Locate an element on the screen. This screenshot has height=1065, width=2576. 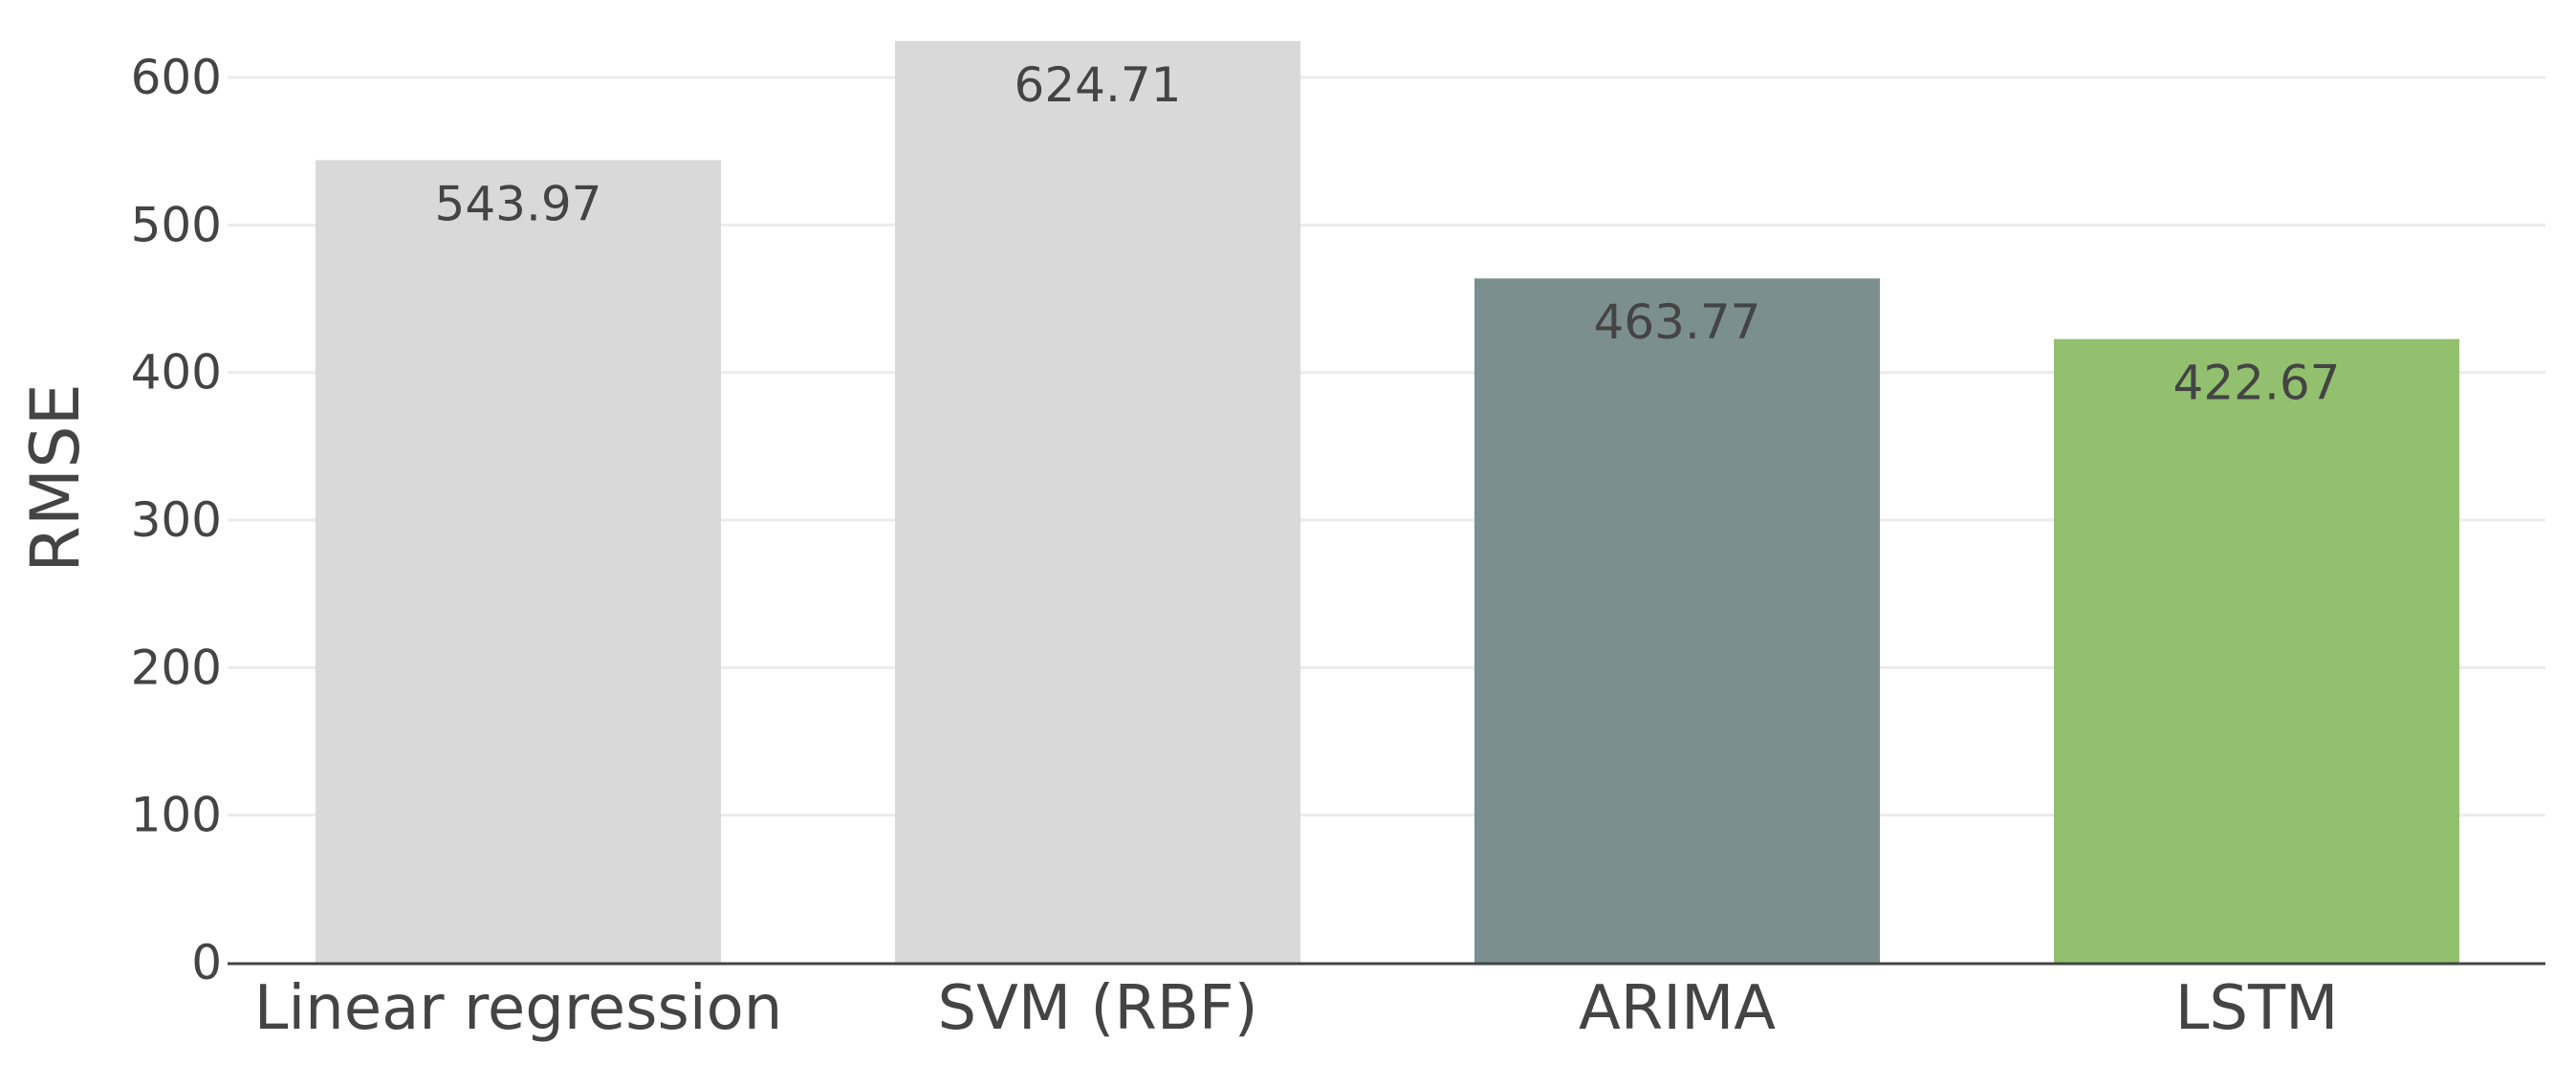
y-tick-label: 500 is located at coordinates (176, 225).